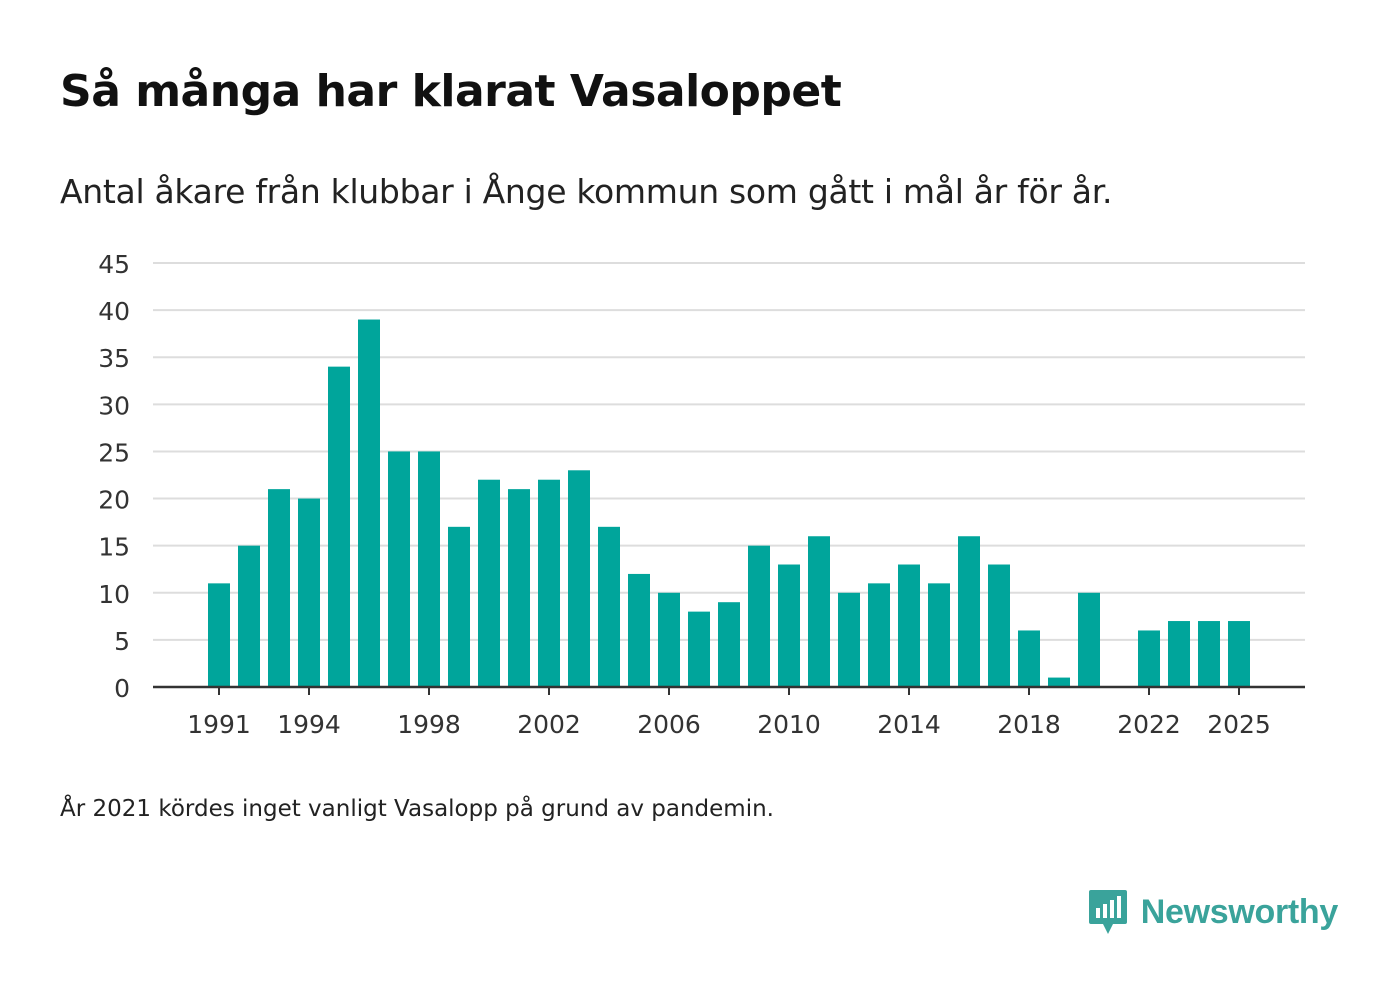  What do you see at coordinates (729, 713) in the screenshot?
I see `x-axis-ticks: 1991 1994 1998 2002 2006 2010 2014 2018 2022 2025` at bounding box center [729, 713].